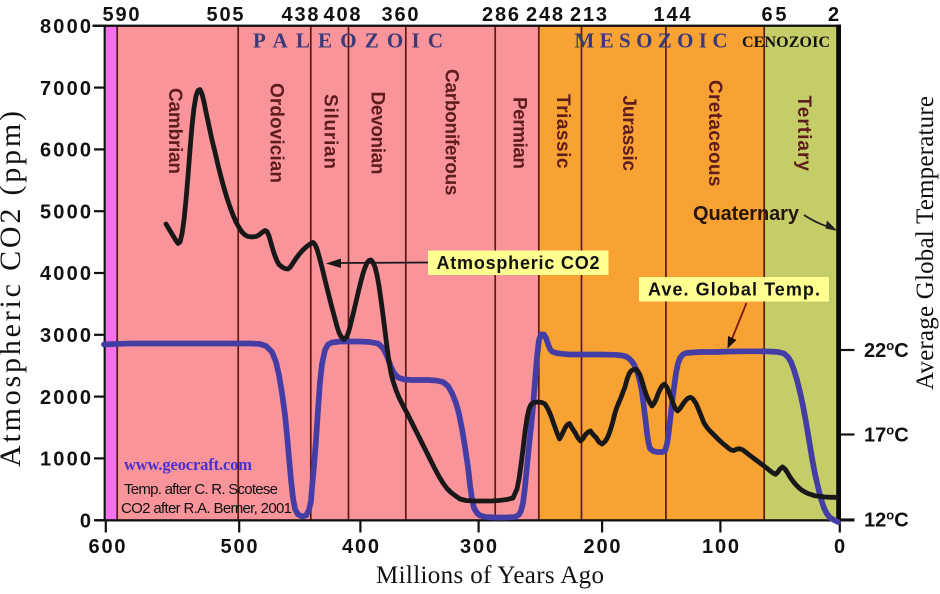 The height and width of the screenshot is (594, 940). Describe the element at coordinates (174, 131) in the screenshot. I see `svg-text: Cambrian` at that location.